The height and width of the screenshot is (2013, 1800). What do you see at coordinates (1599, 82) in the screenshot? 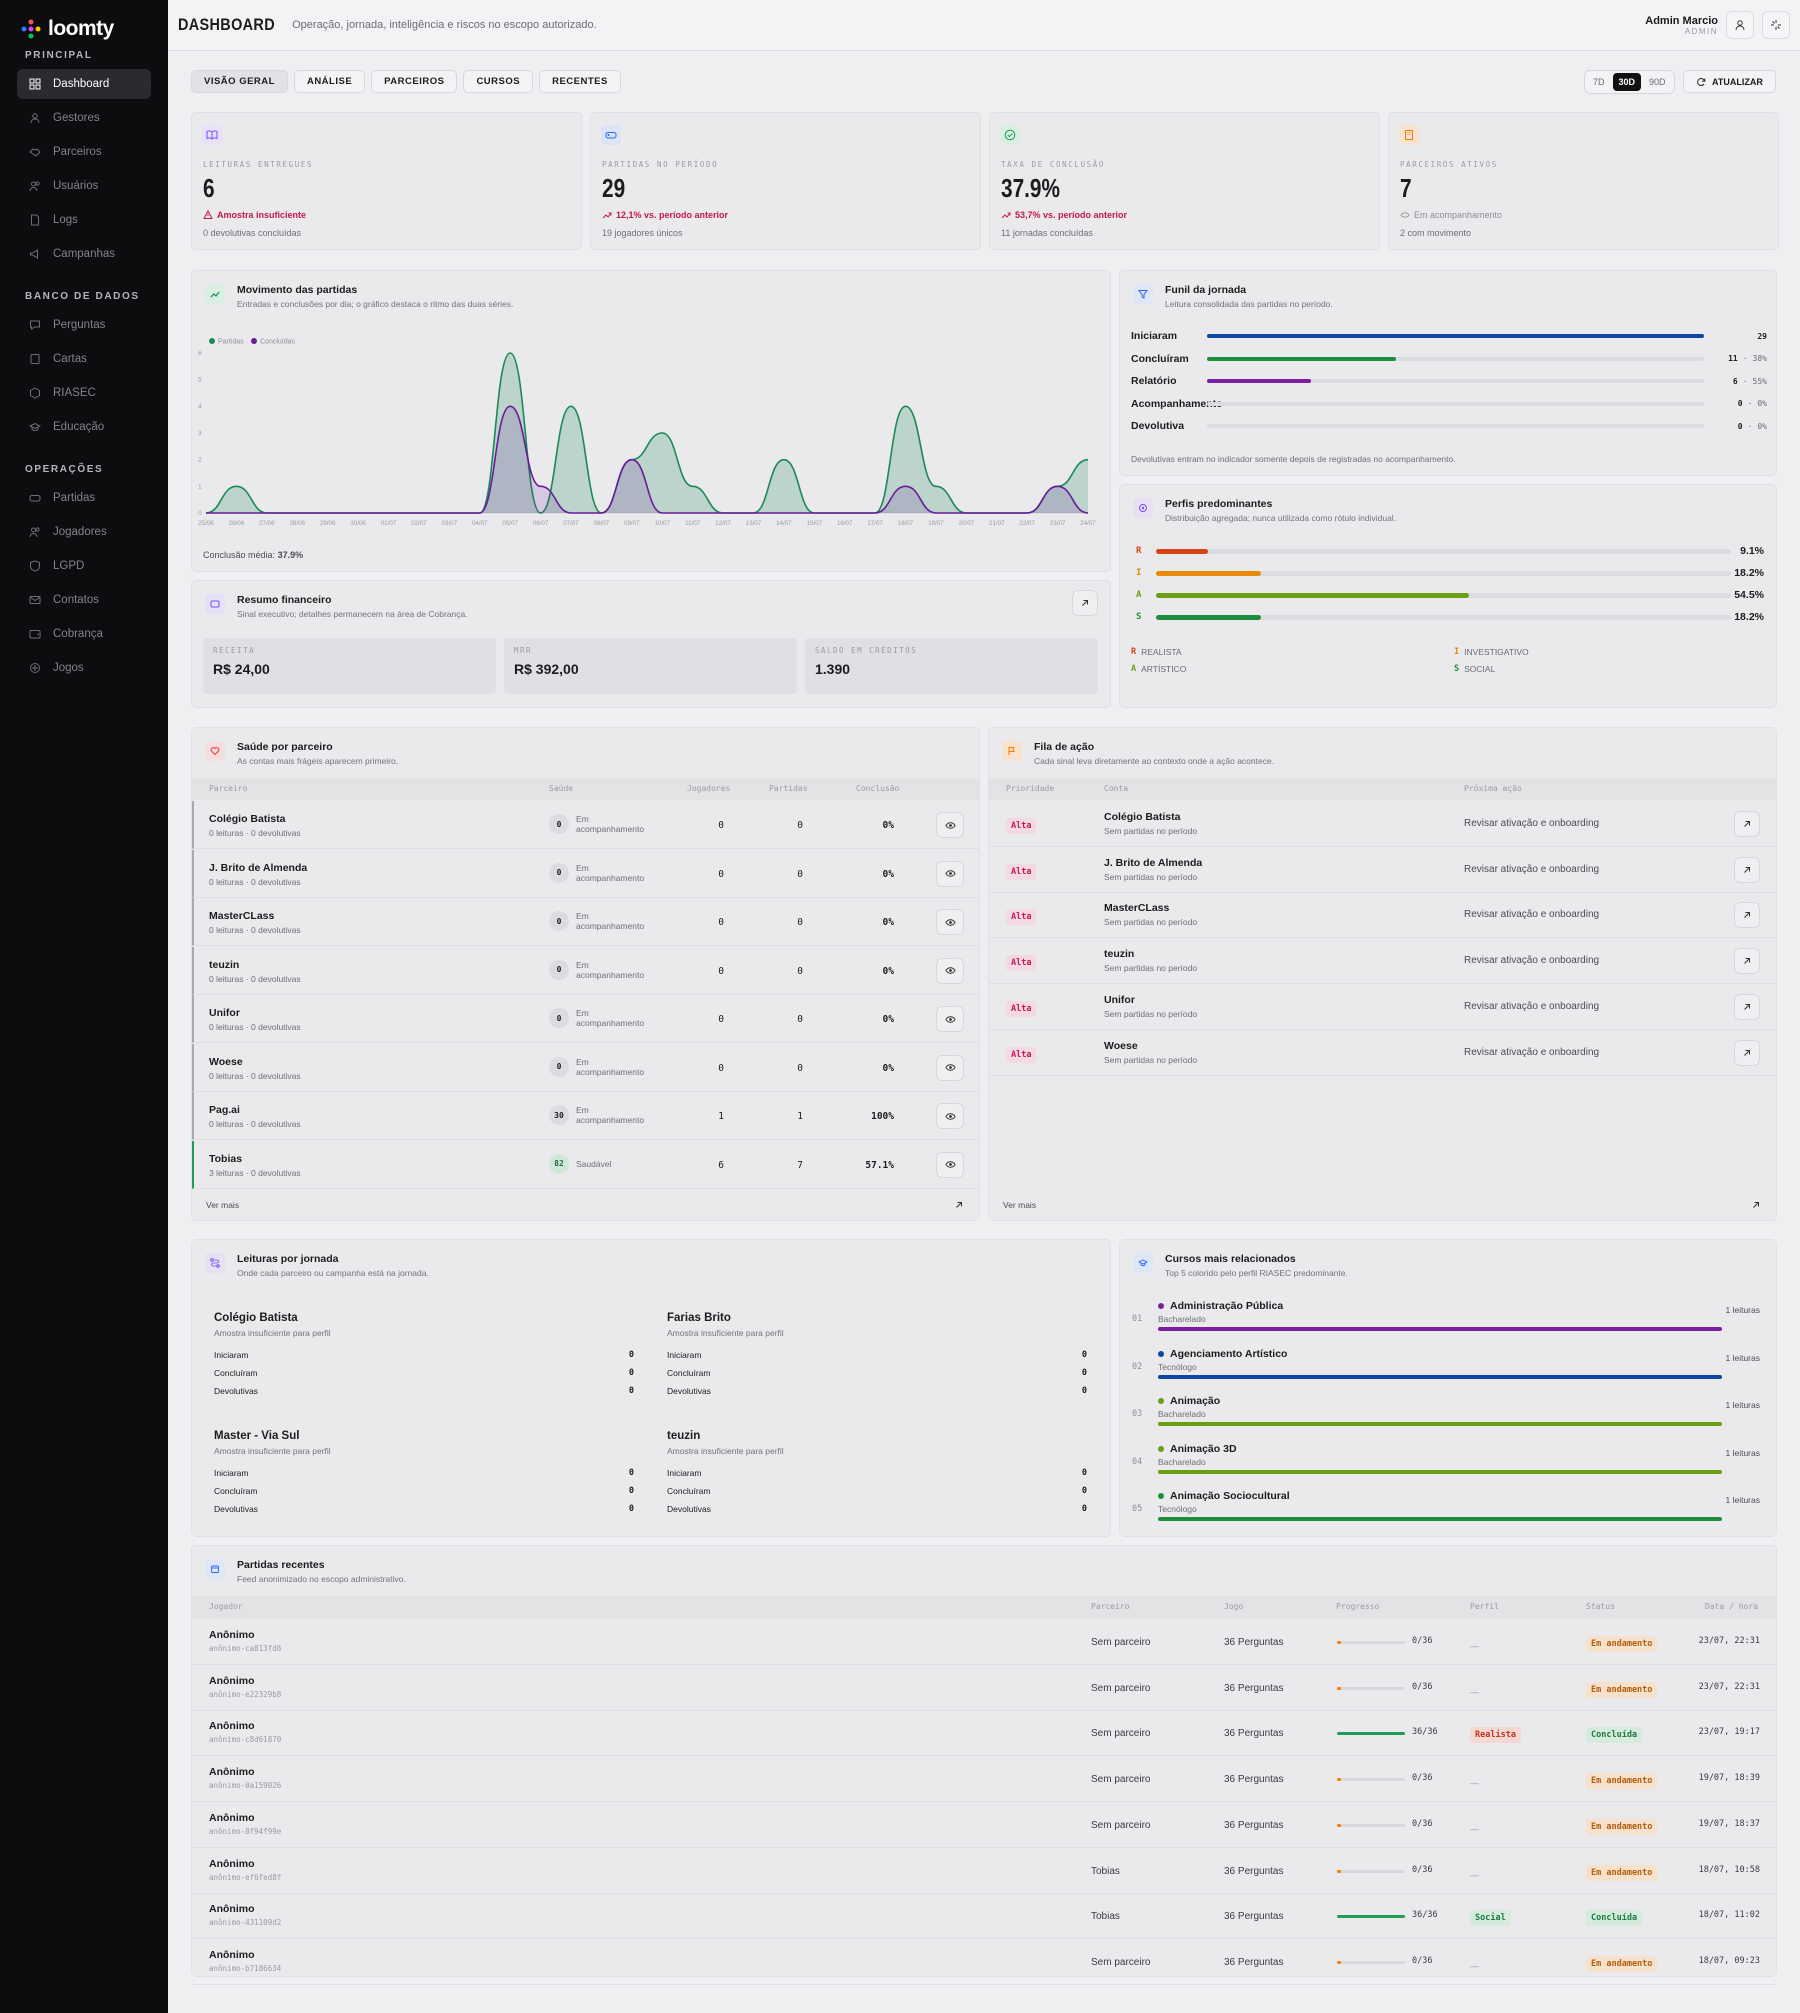
I see `period-option-7d: 7D` at bounding box center [1599, 82].